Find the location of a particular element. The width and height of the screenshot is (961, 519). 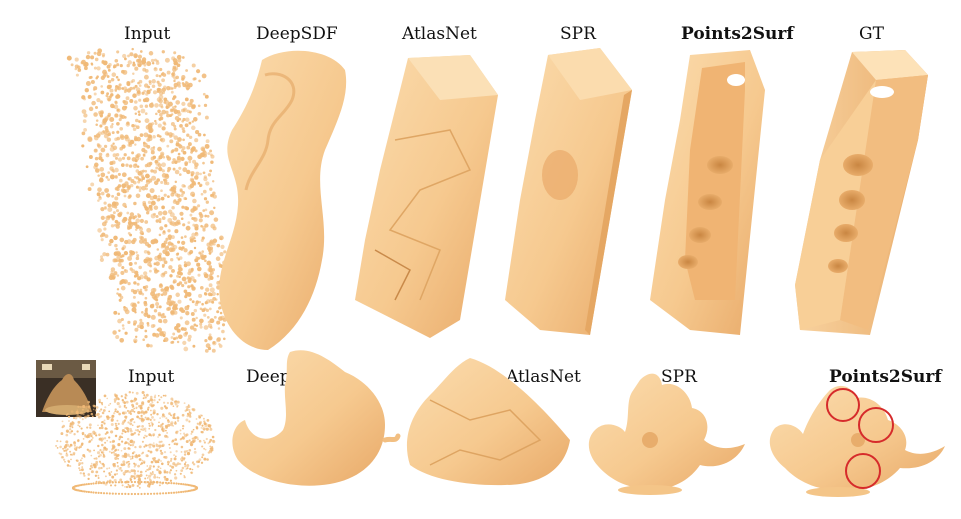

label-spr-bottom: SPR is located at coordinates (679, 377).